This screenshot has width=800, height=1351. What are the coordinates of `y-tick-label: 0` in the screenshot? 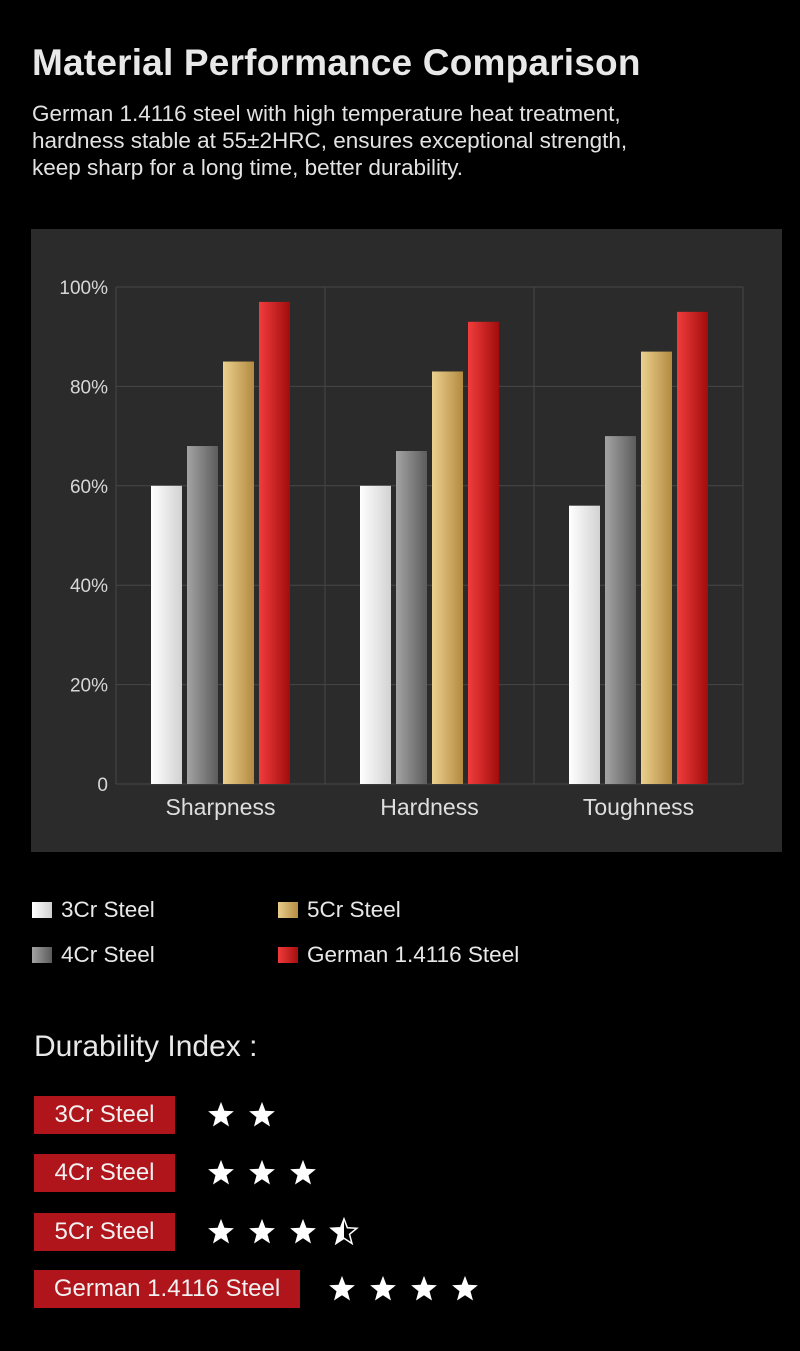 It's located at (102, 785).